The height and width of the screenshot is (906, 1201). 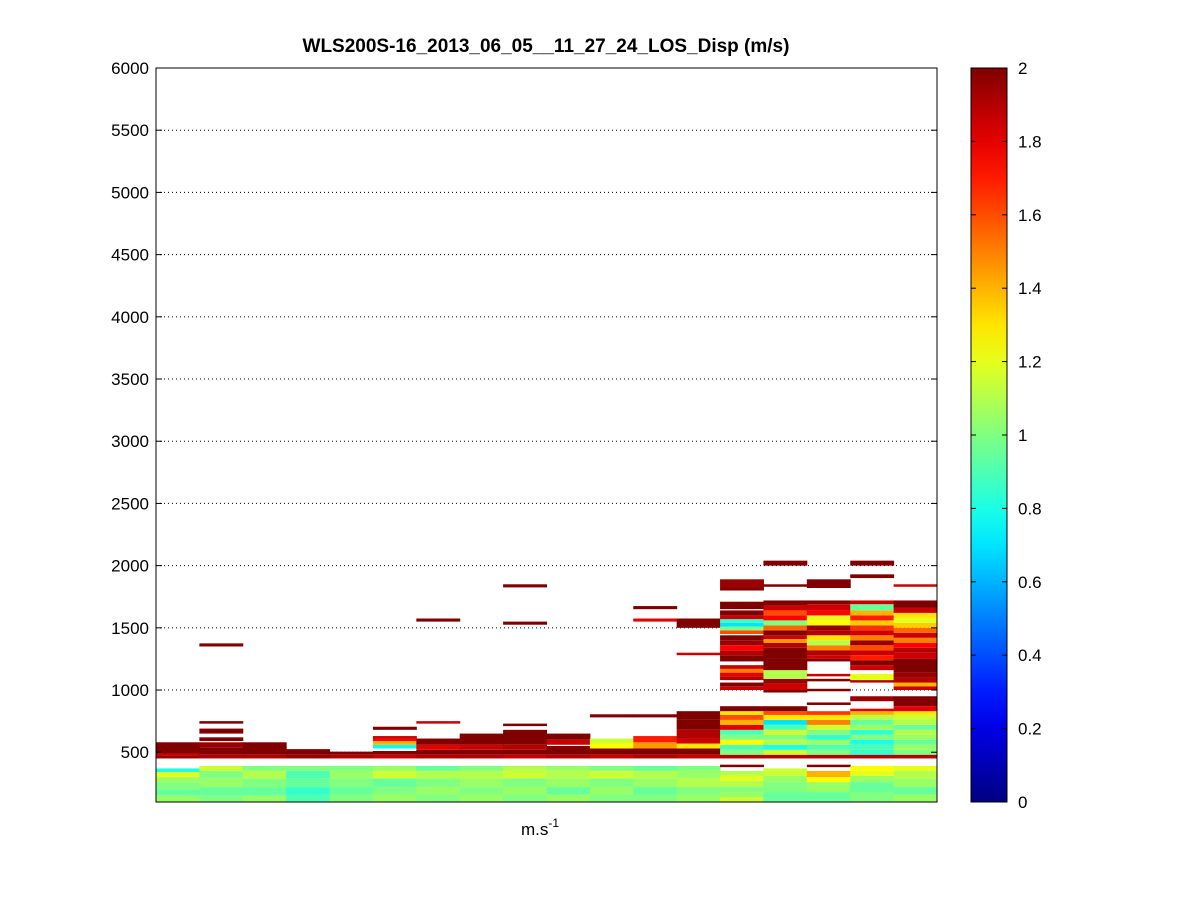 What do you see at coordinates (130, 255) in the screenshot?
I see `y-tick-label: 4500` at bounding box center [130, 255].